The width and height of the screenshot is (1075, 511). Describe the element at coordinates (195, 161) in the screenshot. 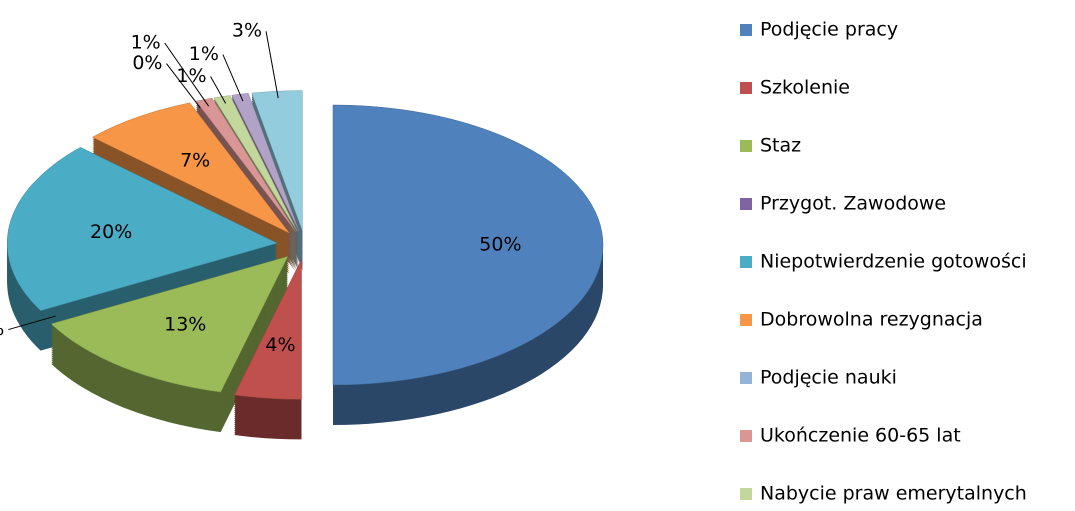

I see `data-label: 7%` at that location.